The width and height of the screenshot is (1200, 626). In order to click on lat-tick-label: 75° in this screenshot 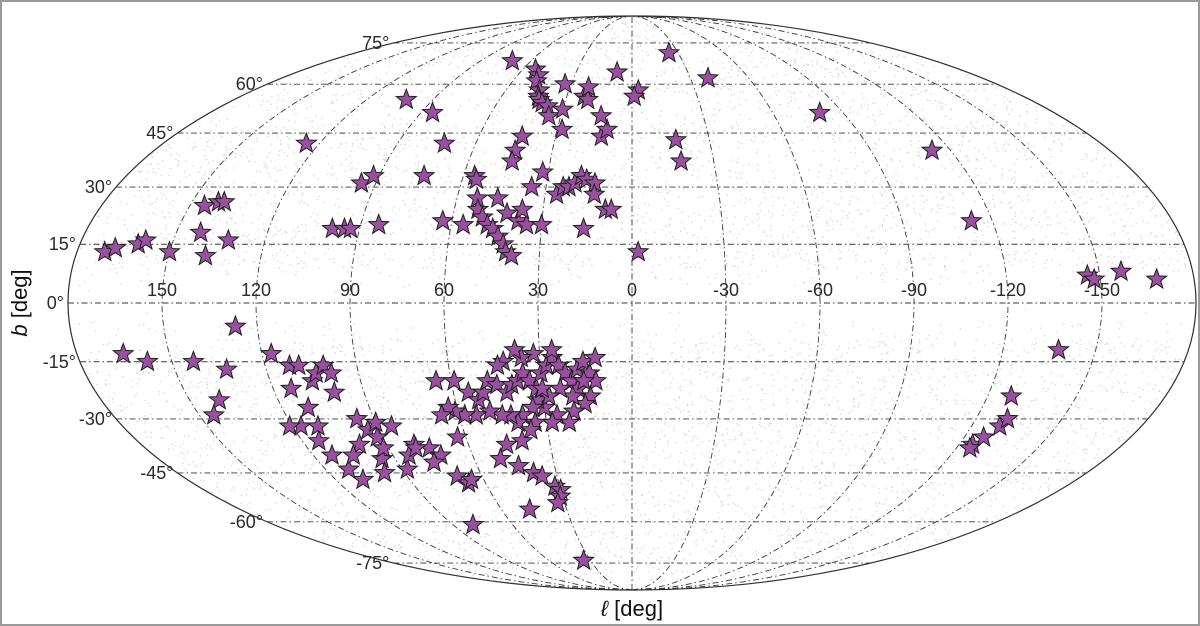, I will do `click(375, 43)`.